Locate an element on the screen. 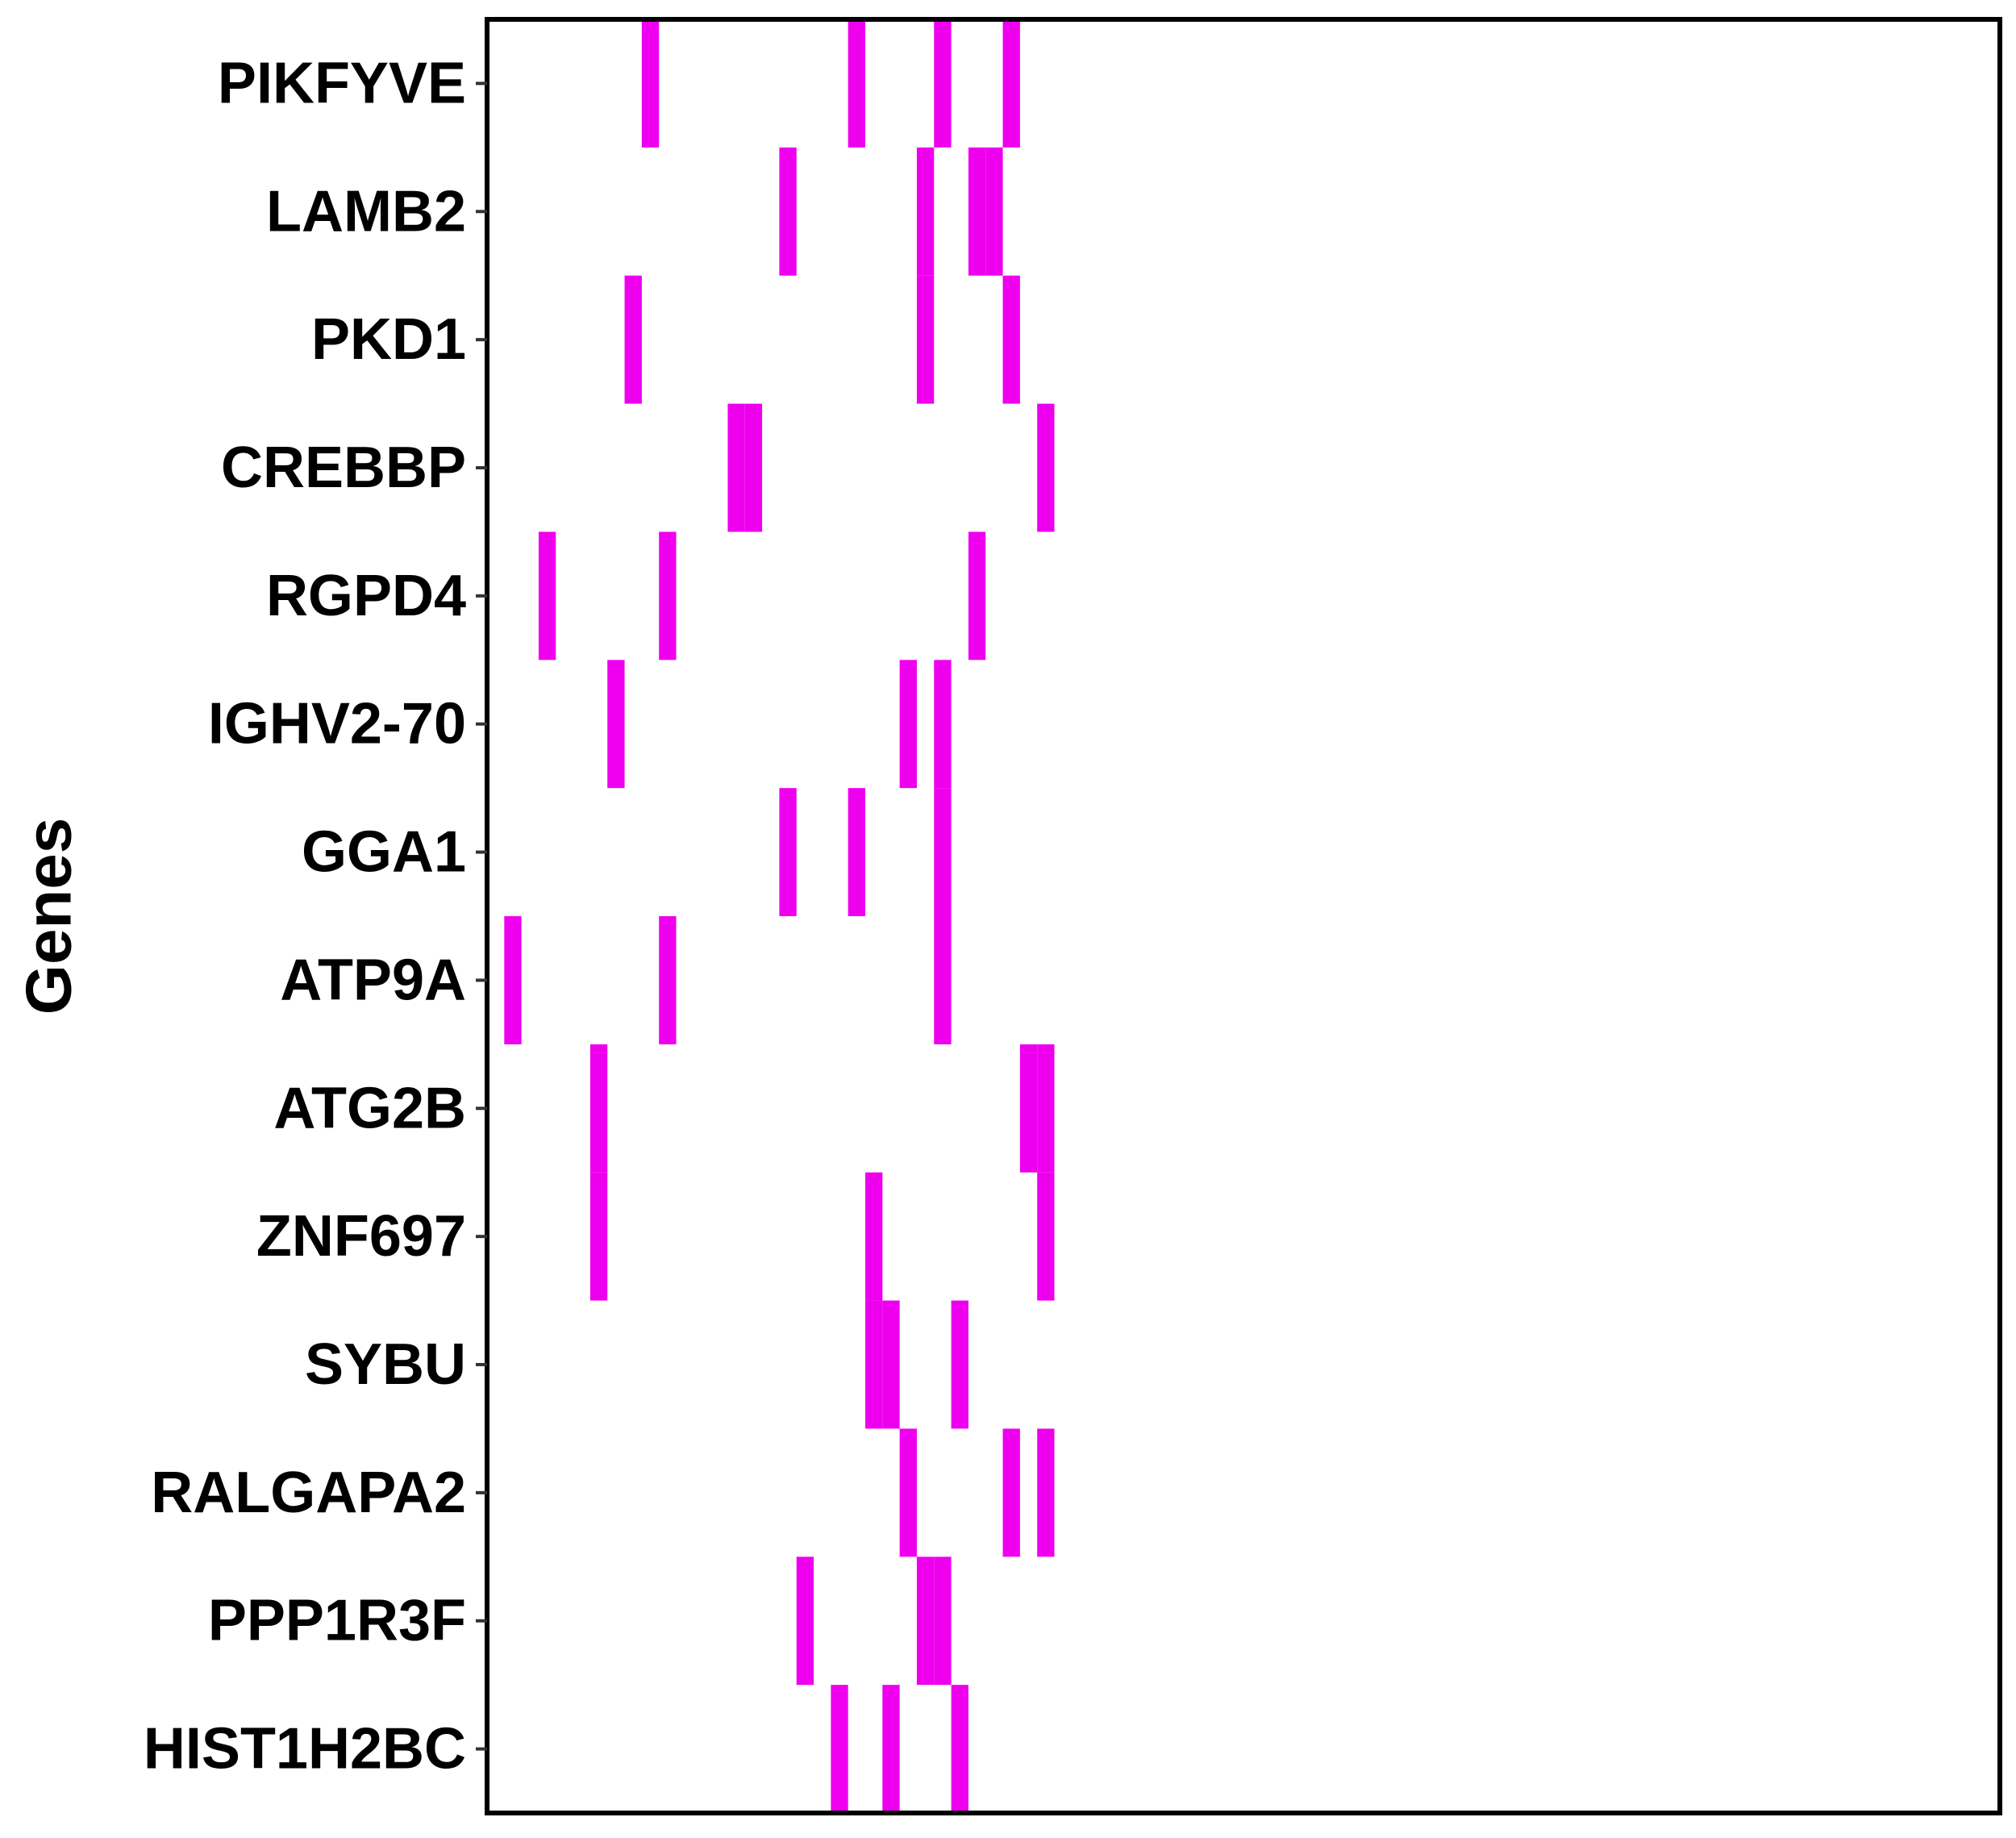 The image size is (2016, 1838). y-axis-title: Genes is located at coordinates (49, 916).